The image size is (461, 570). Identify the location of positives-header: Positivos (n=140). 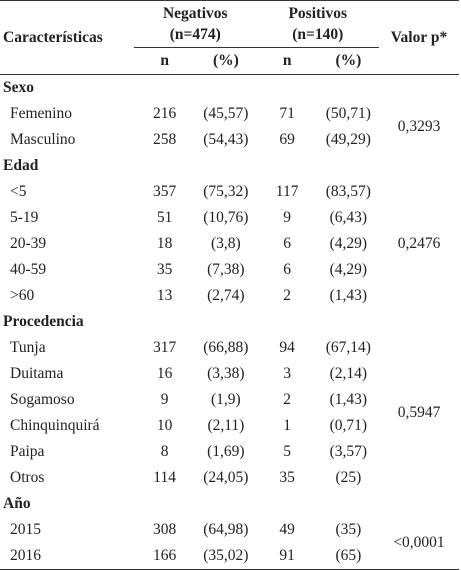
(317, 24).